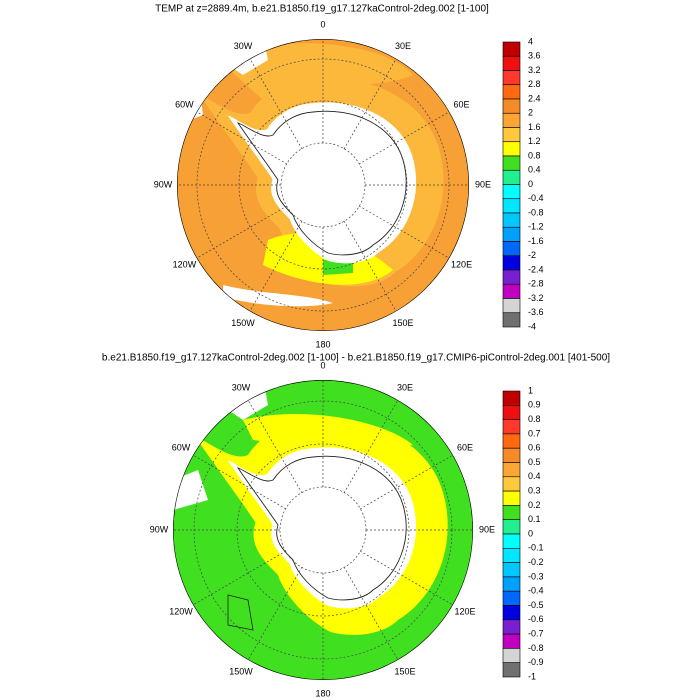  What do you see at coordinates (536, 548) in the screenshot?
I see `colorbar-label: -0.1` at bounding box center [536, 548].